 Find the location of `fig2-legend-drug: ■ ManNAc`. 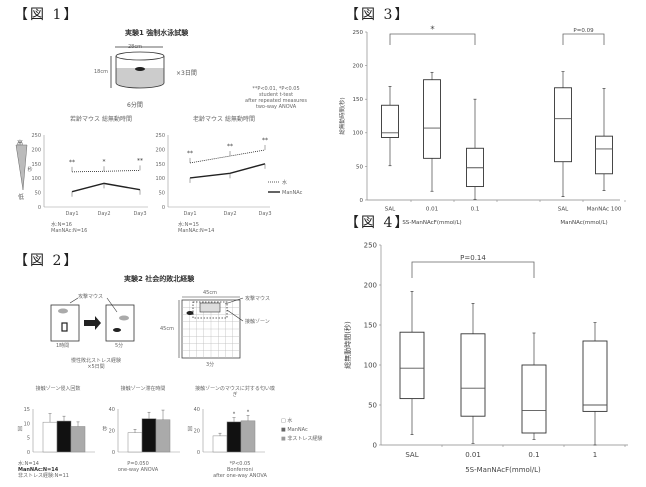

fig2-legend-drug: ■ ManNAc is located at coordinates (294, 430).